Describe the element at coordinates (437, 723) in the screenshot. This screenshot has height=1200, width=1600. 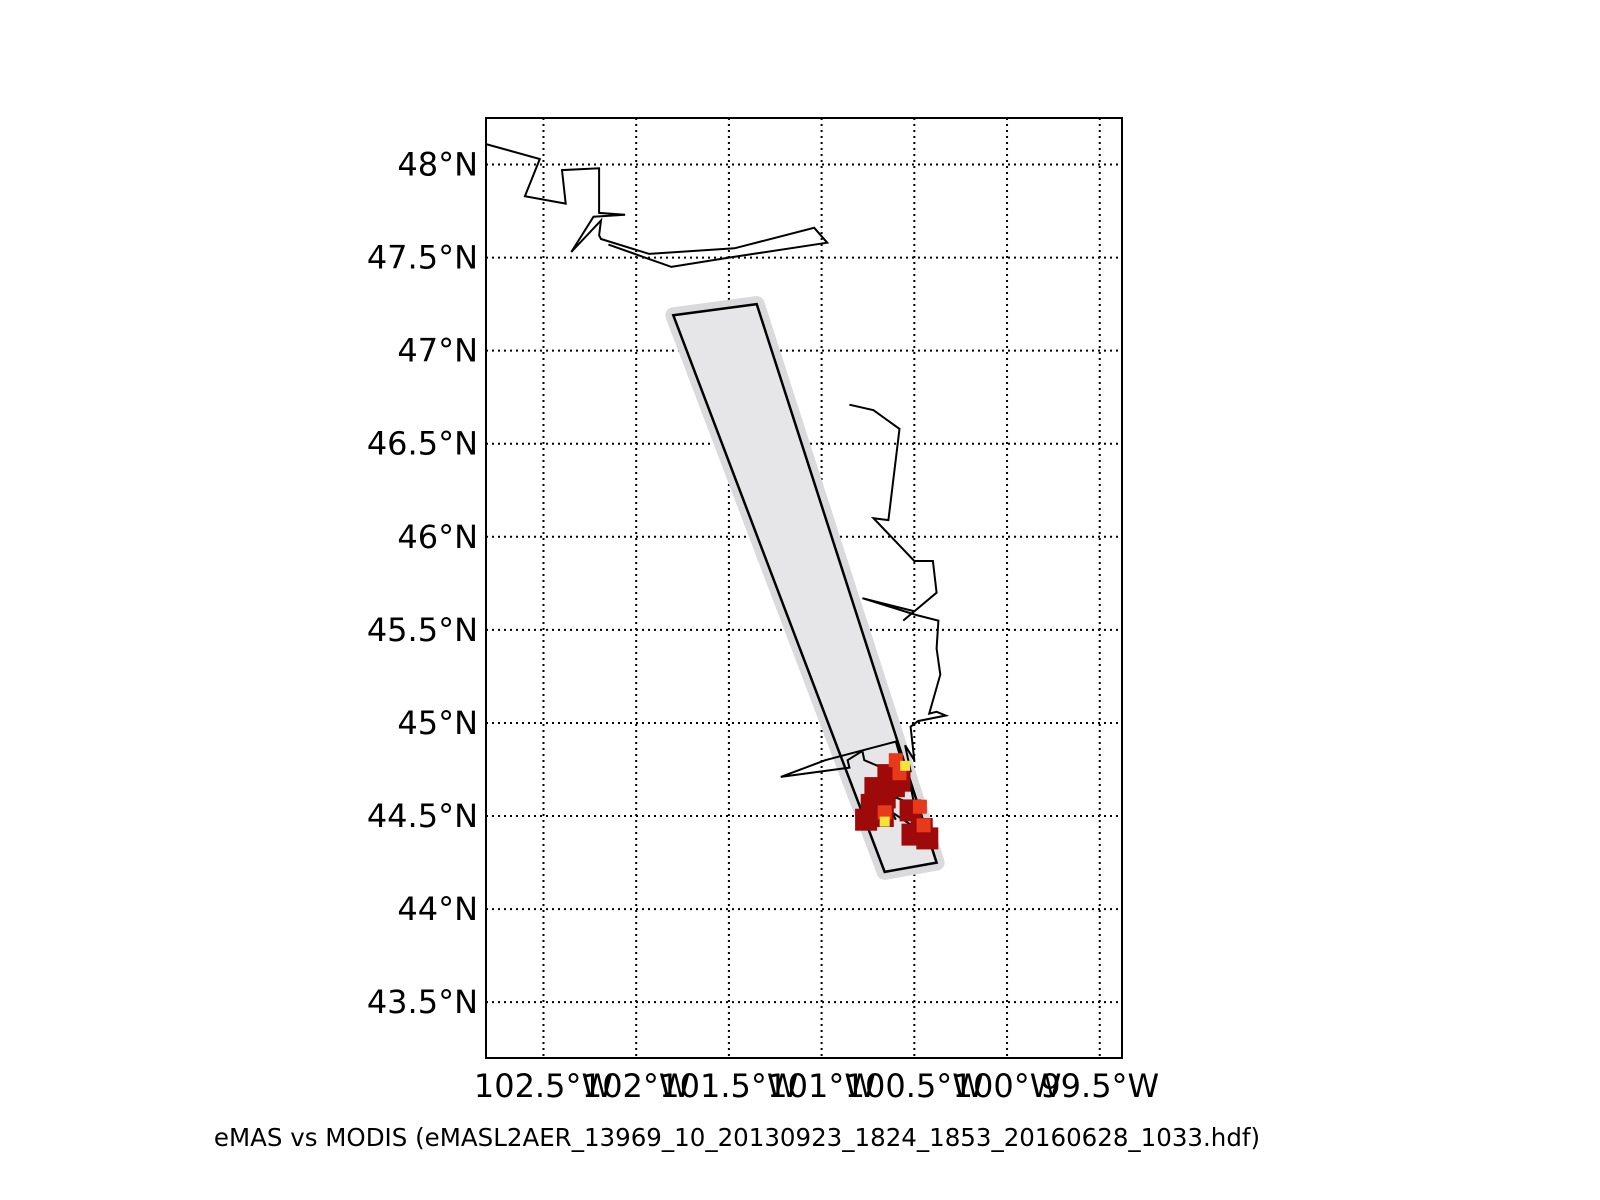
I see `latitude-tick-label: 45°N` at that location.